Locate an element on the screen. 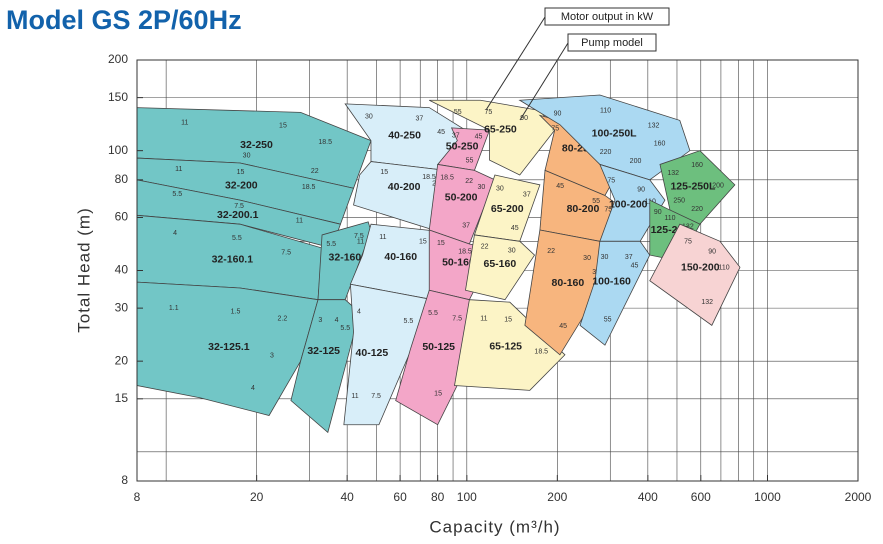  annotation-text: Pump model is located at coordinates (612, 43).